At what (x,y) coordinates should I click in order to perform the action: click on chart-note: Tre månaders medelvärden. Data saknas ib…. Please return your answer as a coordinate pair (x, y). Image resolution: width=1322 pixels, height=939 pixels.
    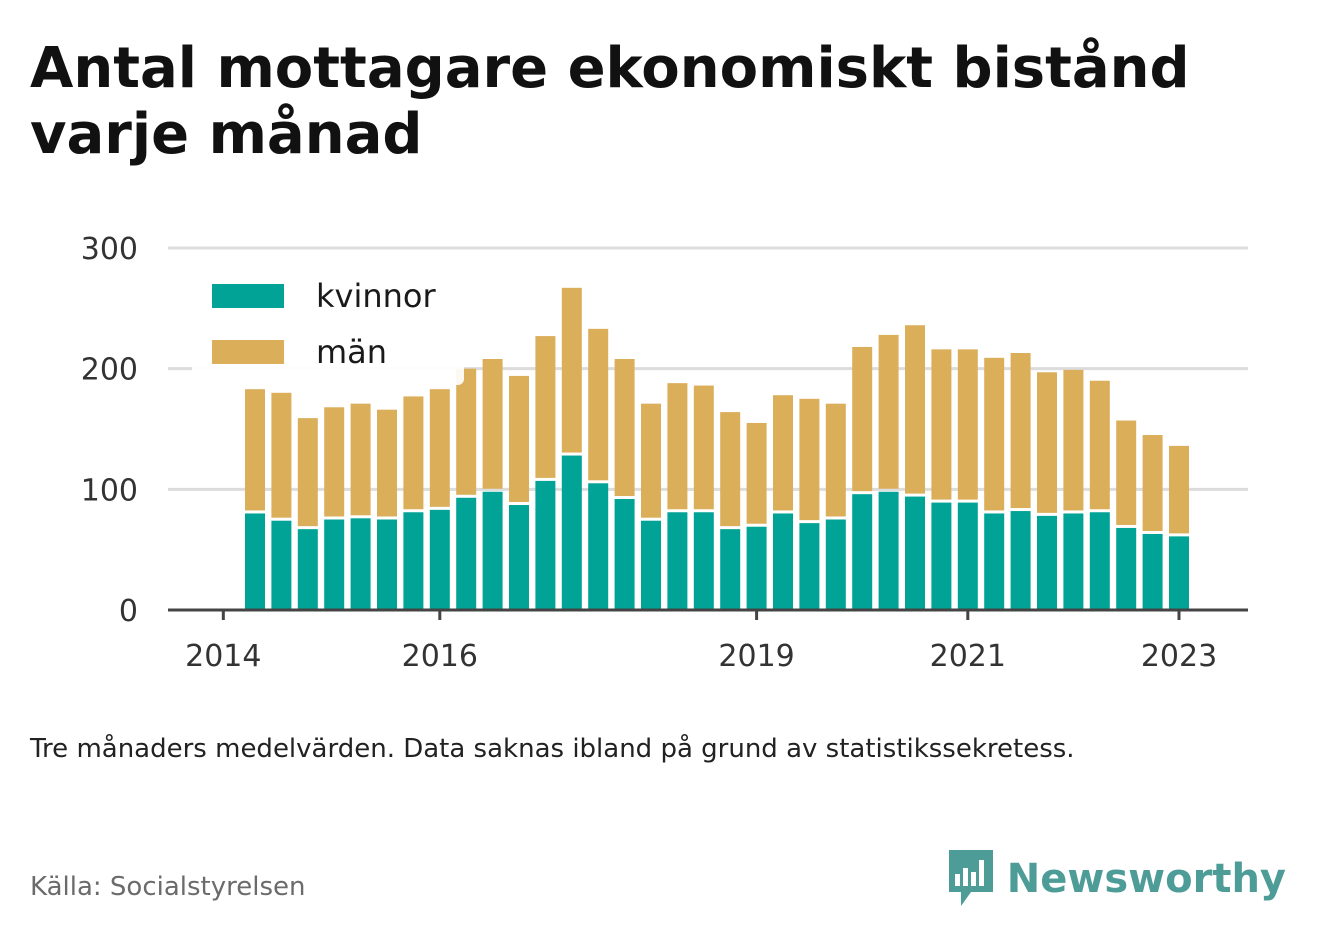
    Looking at the image, I should click on (552, 749).